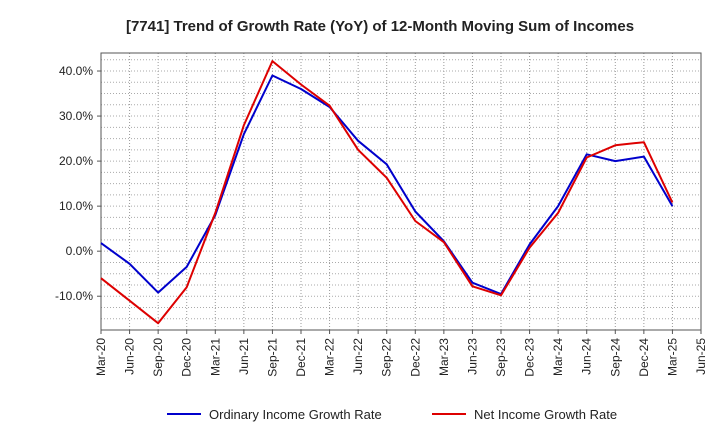 The height and width of the screenshot is (440, 720). Describe the element at coordinates (615, 357) in the screenshot. I see `x-tick-label: Sep-24` at that location.